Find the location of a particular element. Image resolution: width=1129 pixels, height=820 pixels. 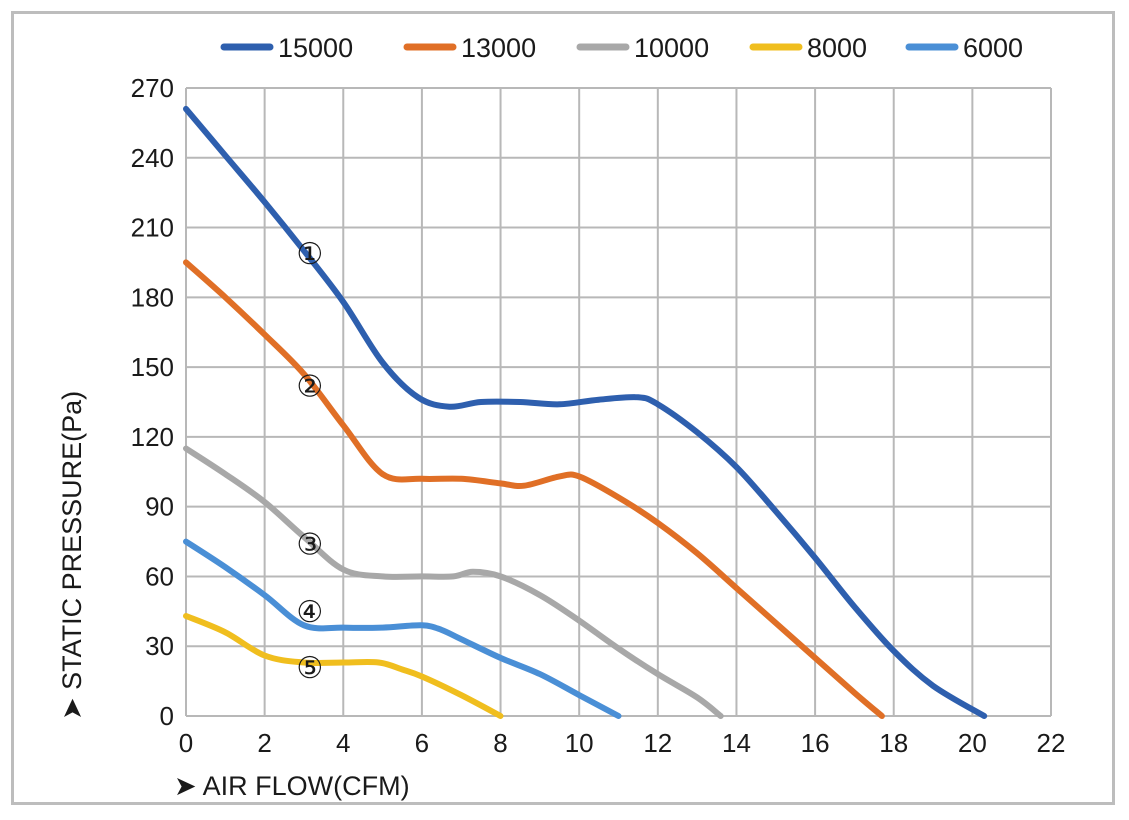

y-tick-label: 30 is located at coordinates (159, 646).